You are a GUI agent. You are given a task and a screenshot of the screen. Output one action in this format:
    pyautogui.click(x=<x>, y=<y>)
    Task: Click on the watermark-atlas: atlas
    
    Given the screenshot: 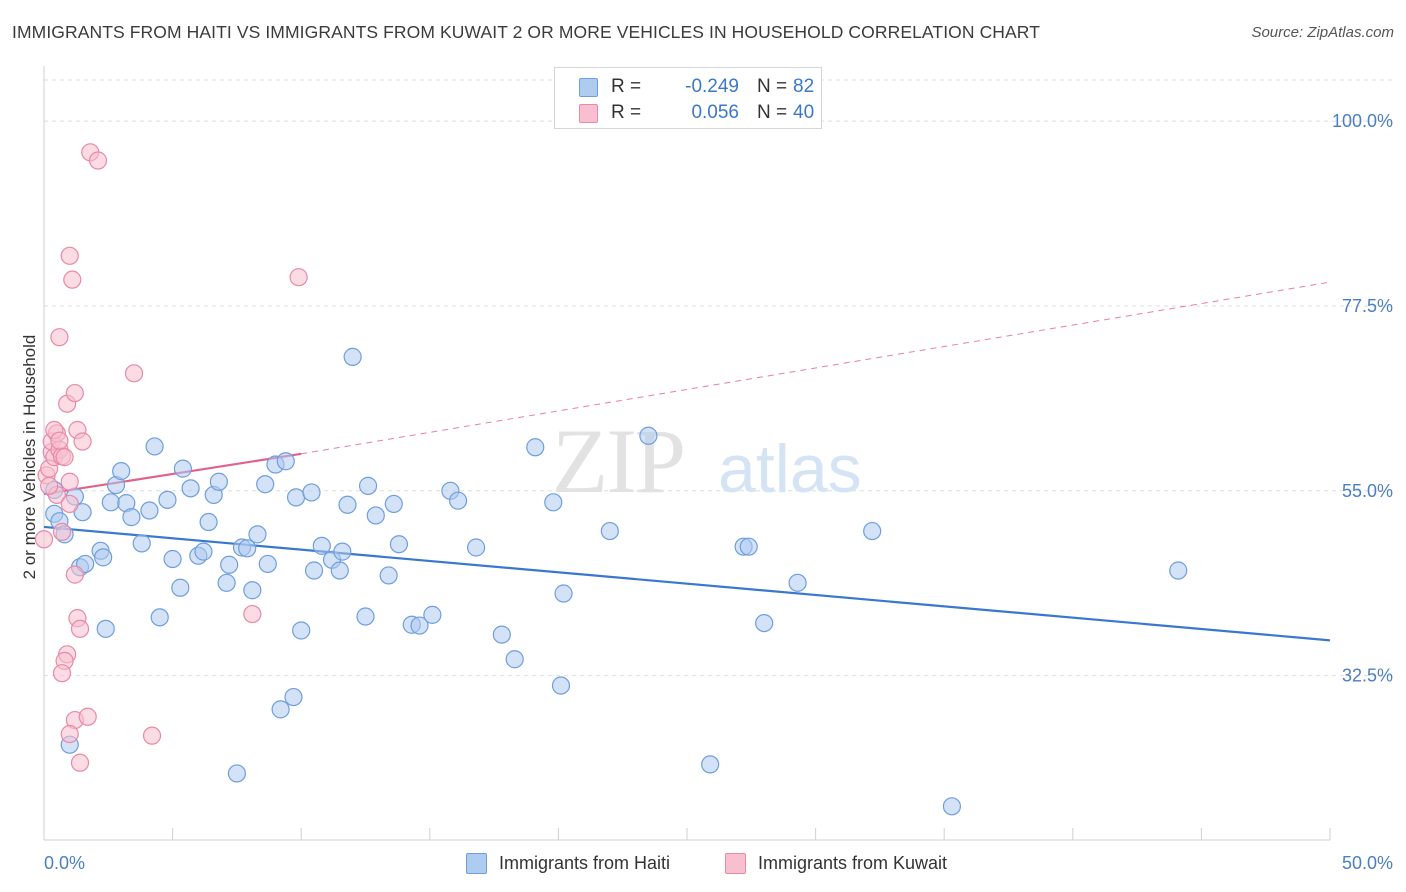 What is the action you would take?
    pyautogui.click(x=790, y=469)
    